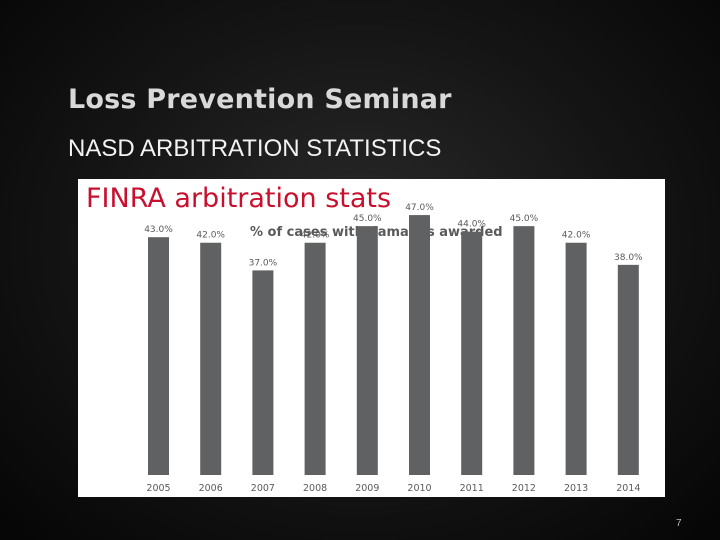  Describe the element at coordinates (211, 488) in the screenshot. I see `x-tick-label-2006: 2006` at that location.